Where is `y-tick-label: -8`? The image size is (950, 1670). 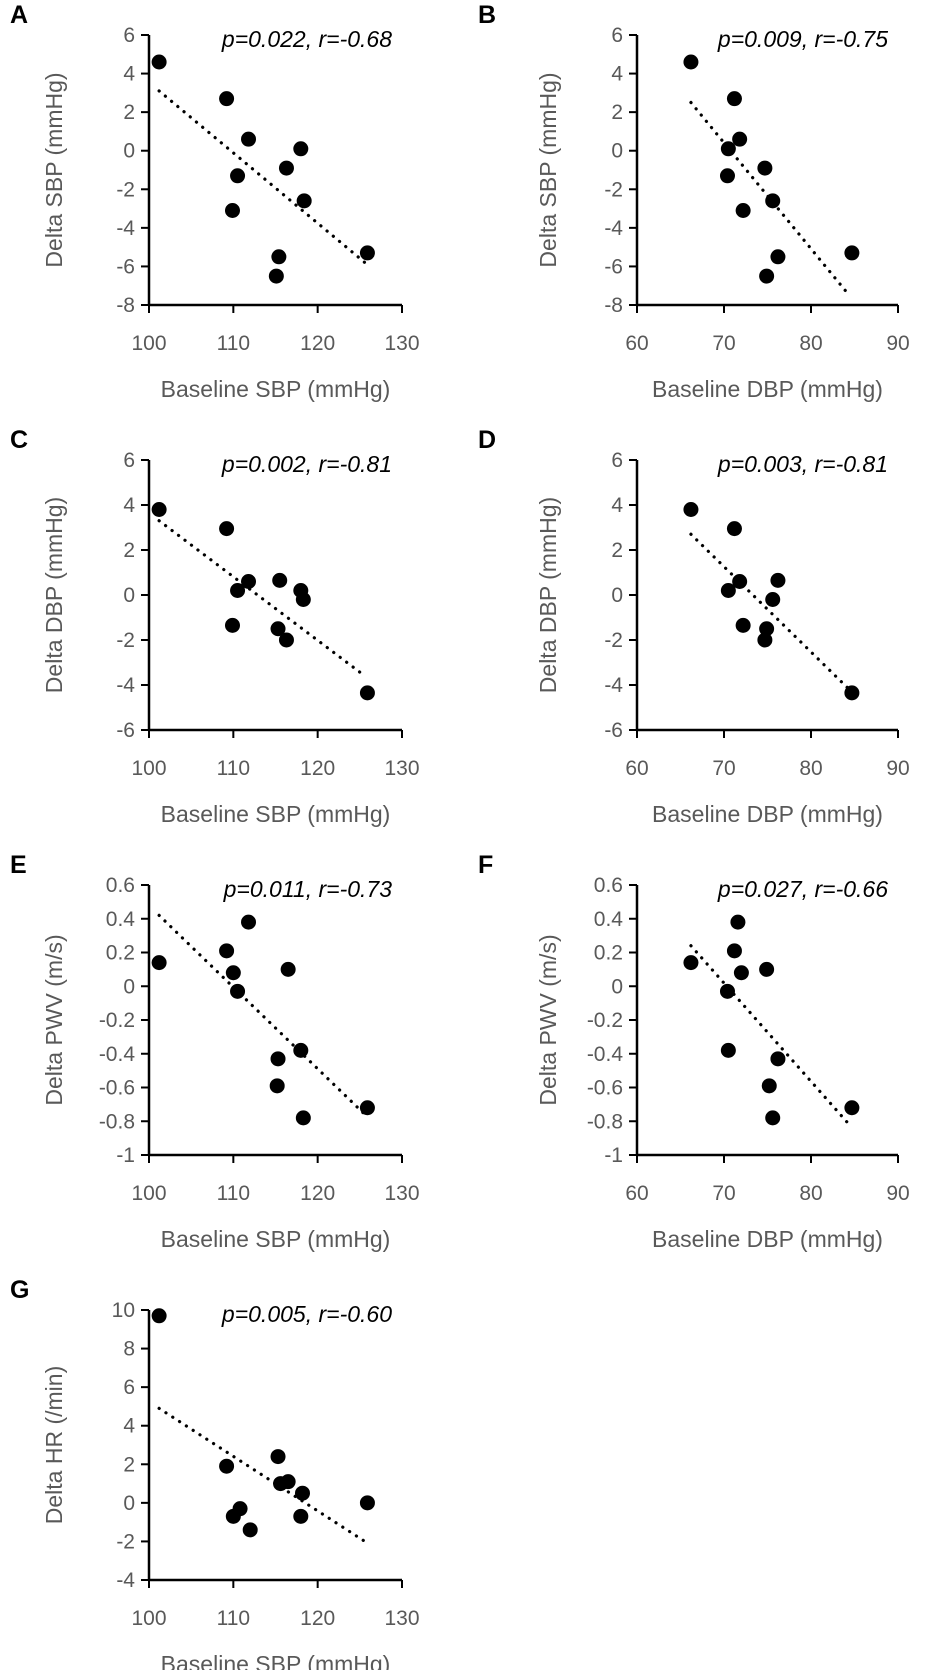 y-tick-label: -8 is located at coordinates (125, 305).